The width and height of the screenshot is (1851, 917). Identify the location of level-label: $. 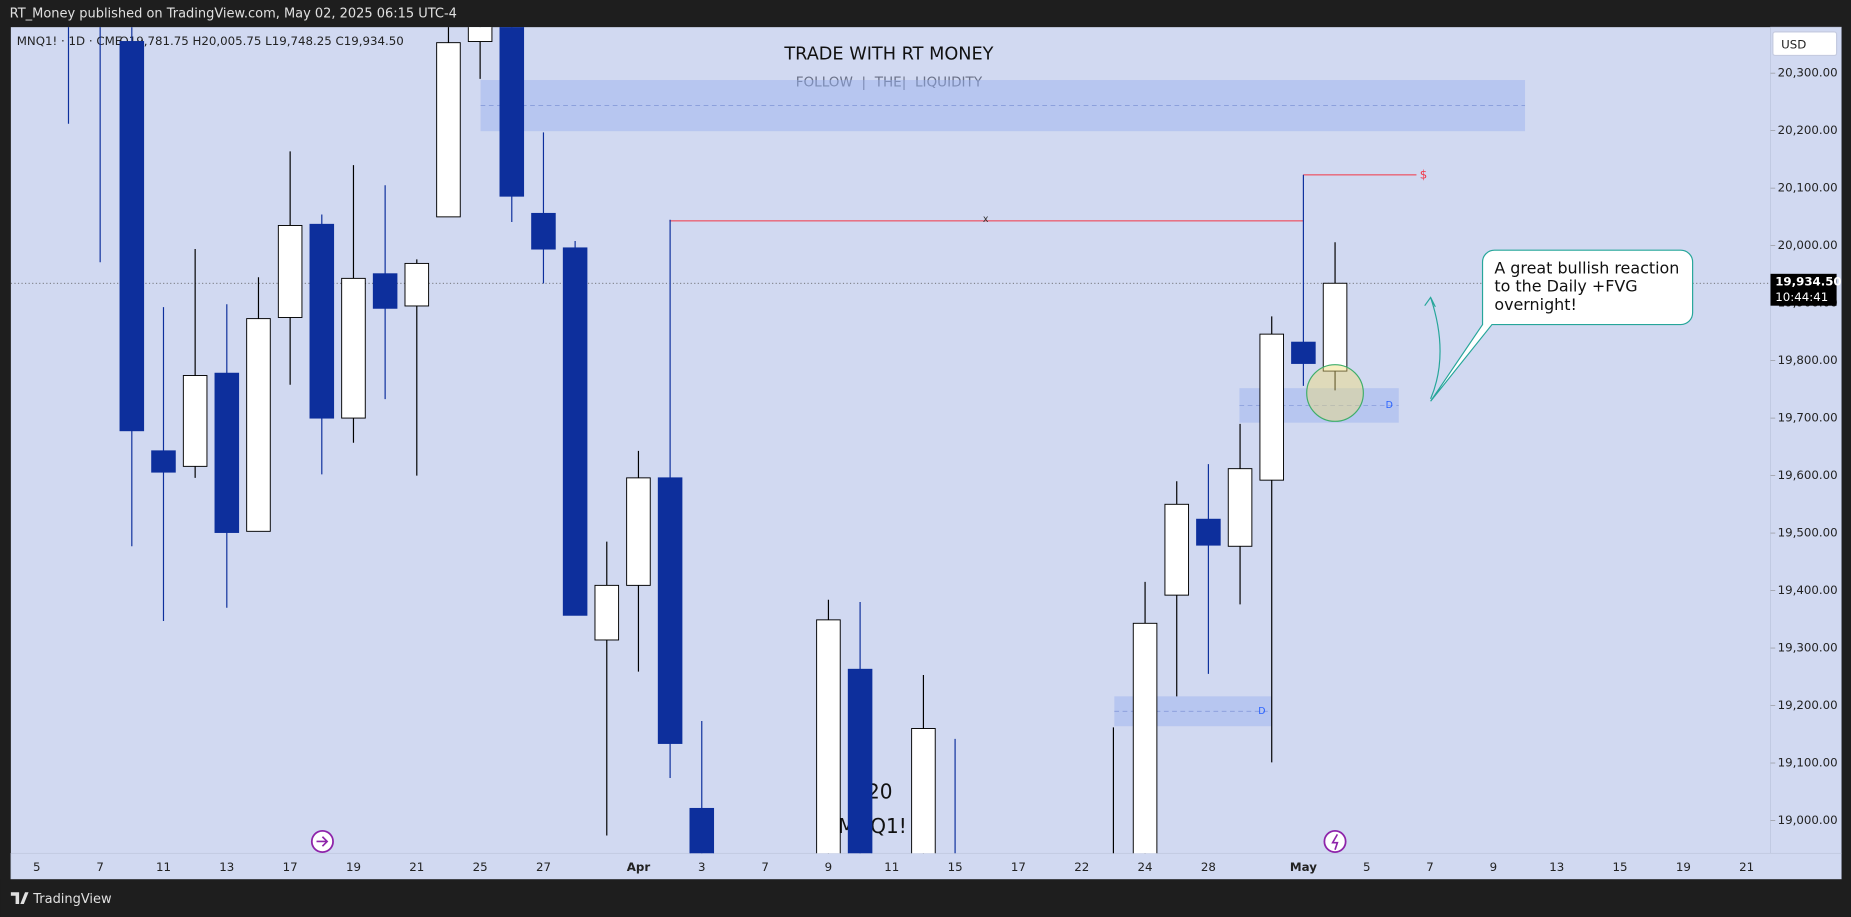
(1424, 174).